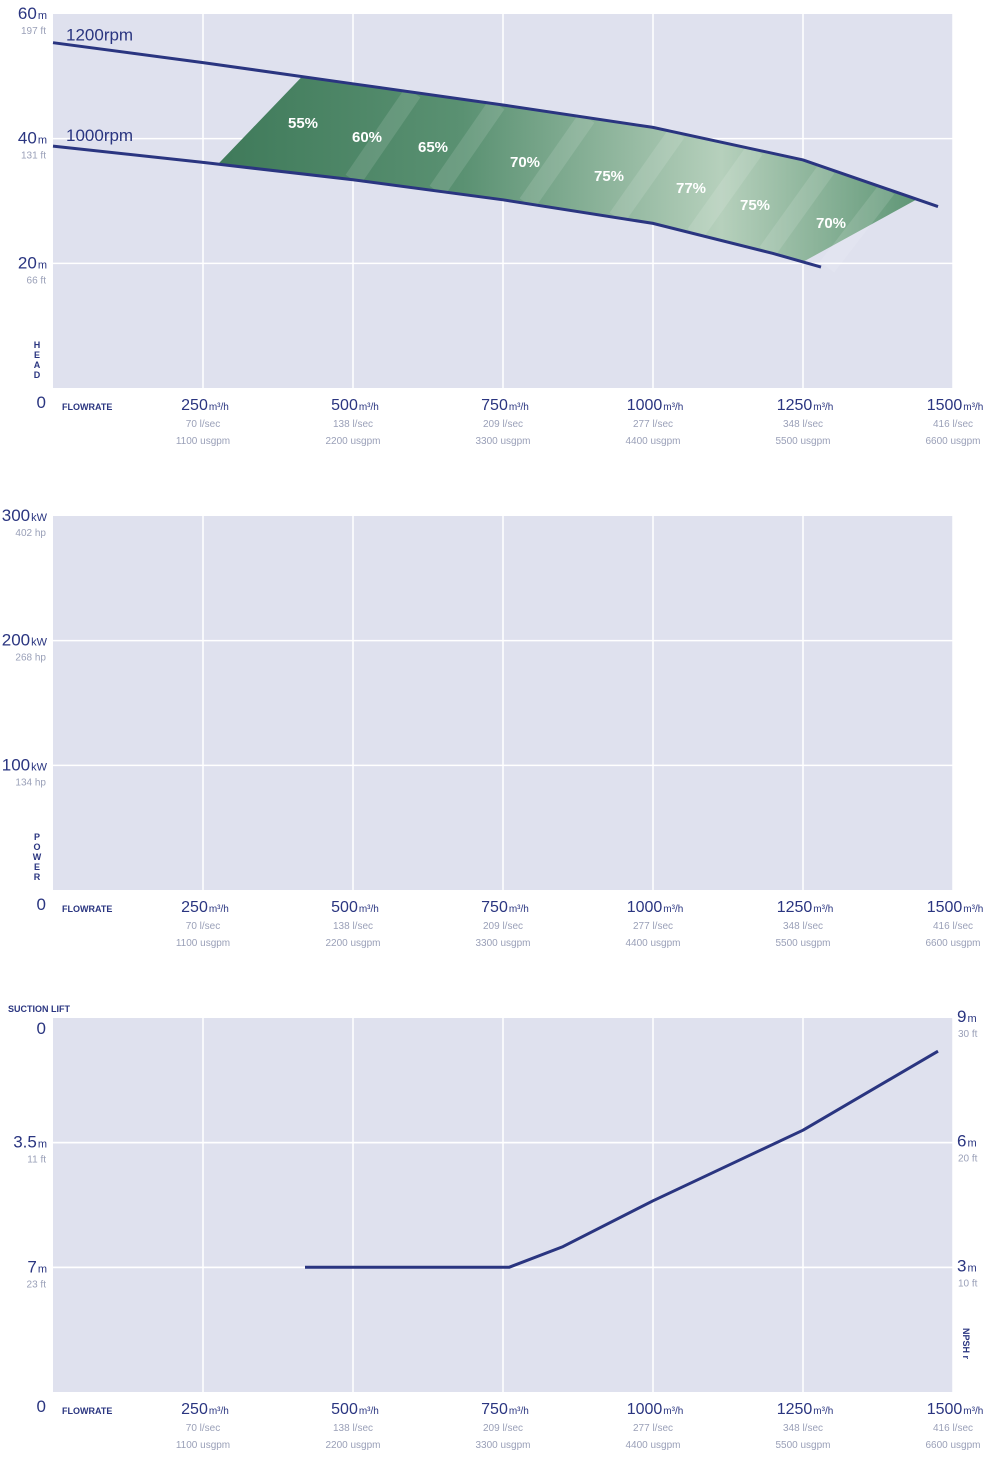  I want to click on efficiency-label: 60%, so click(367, 137).